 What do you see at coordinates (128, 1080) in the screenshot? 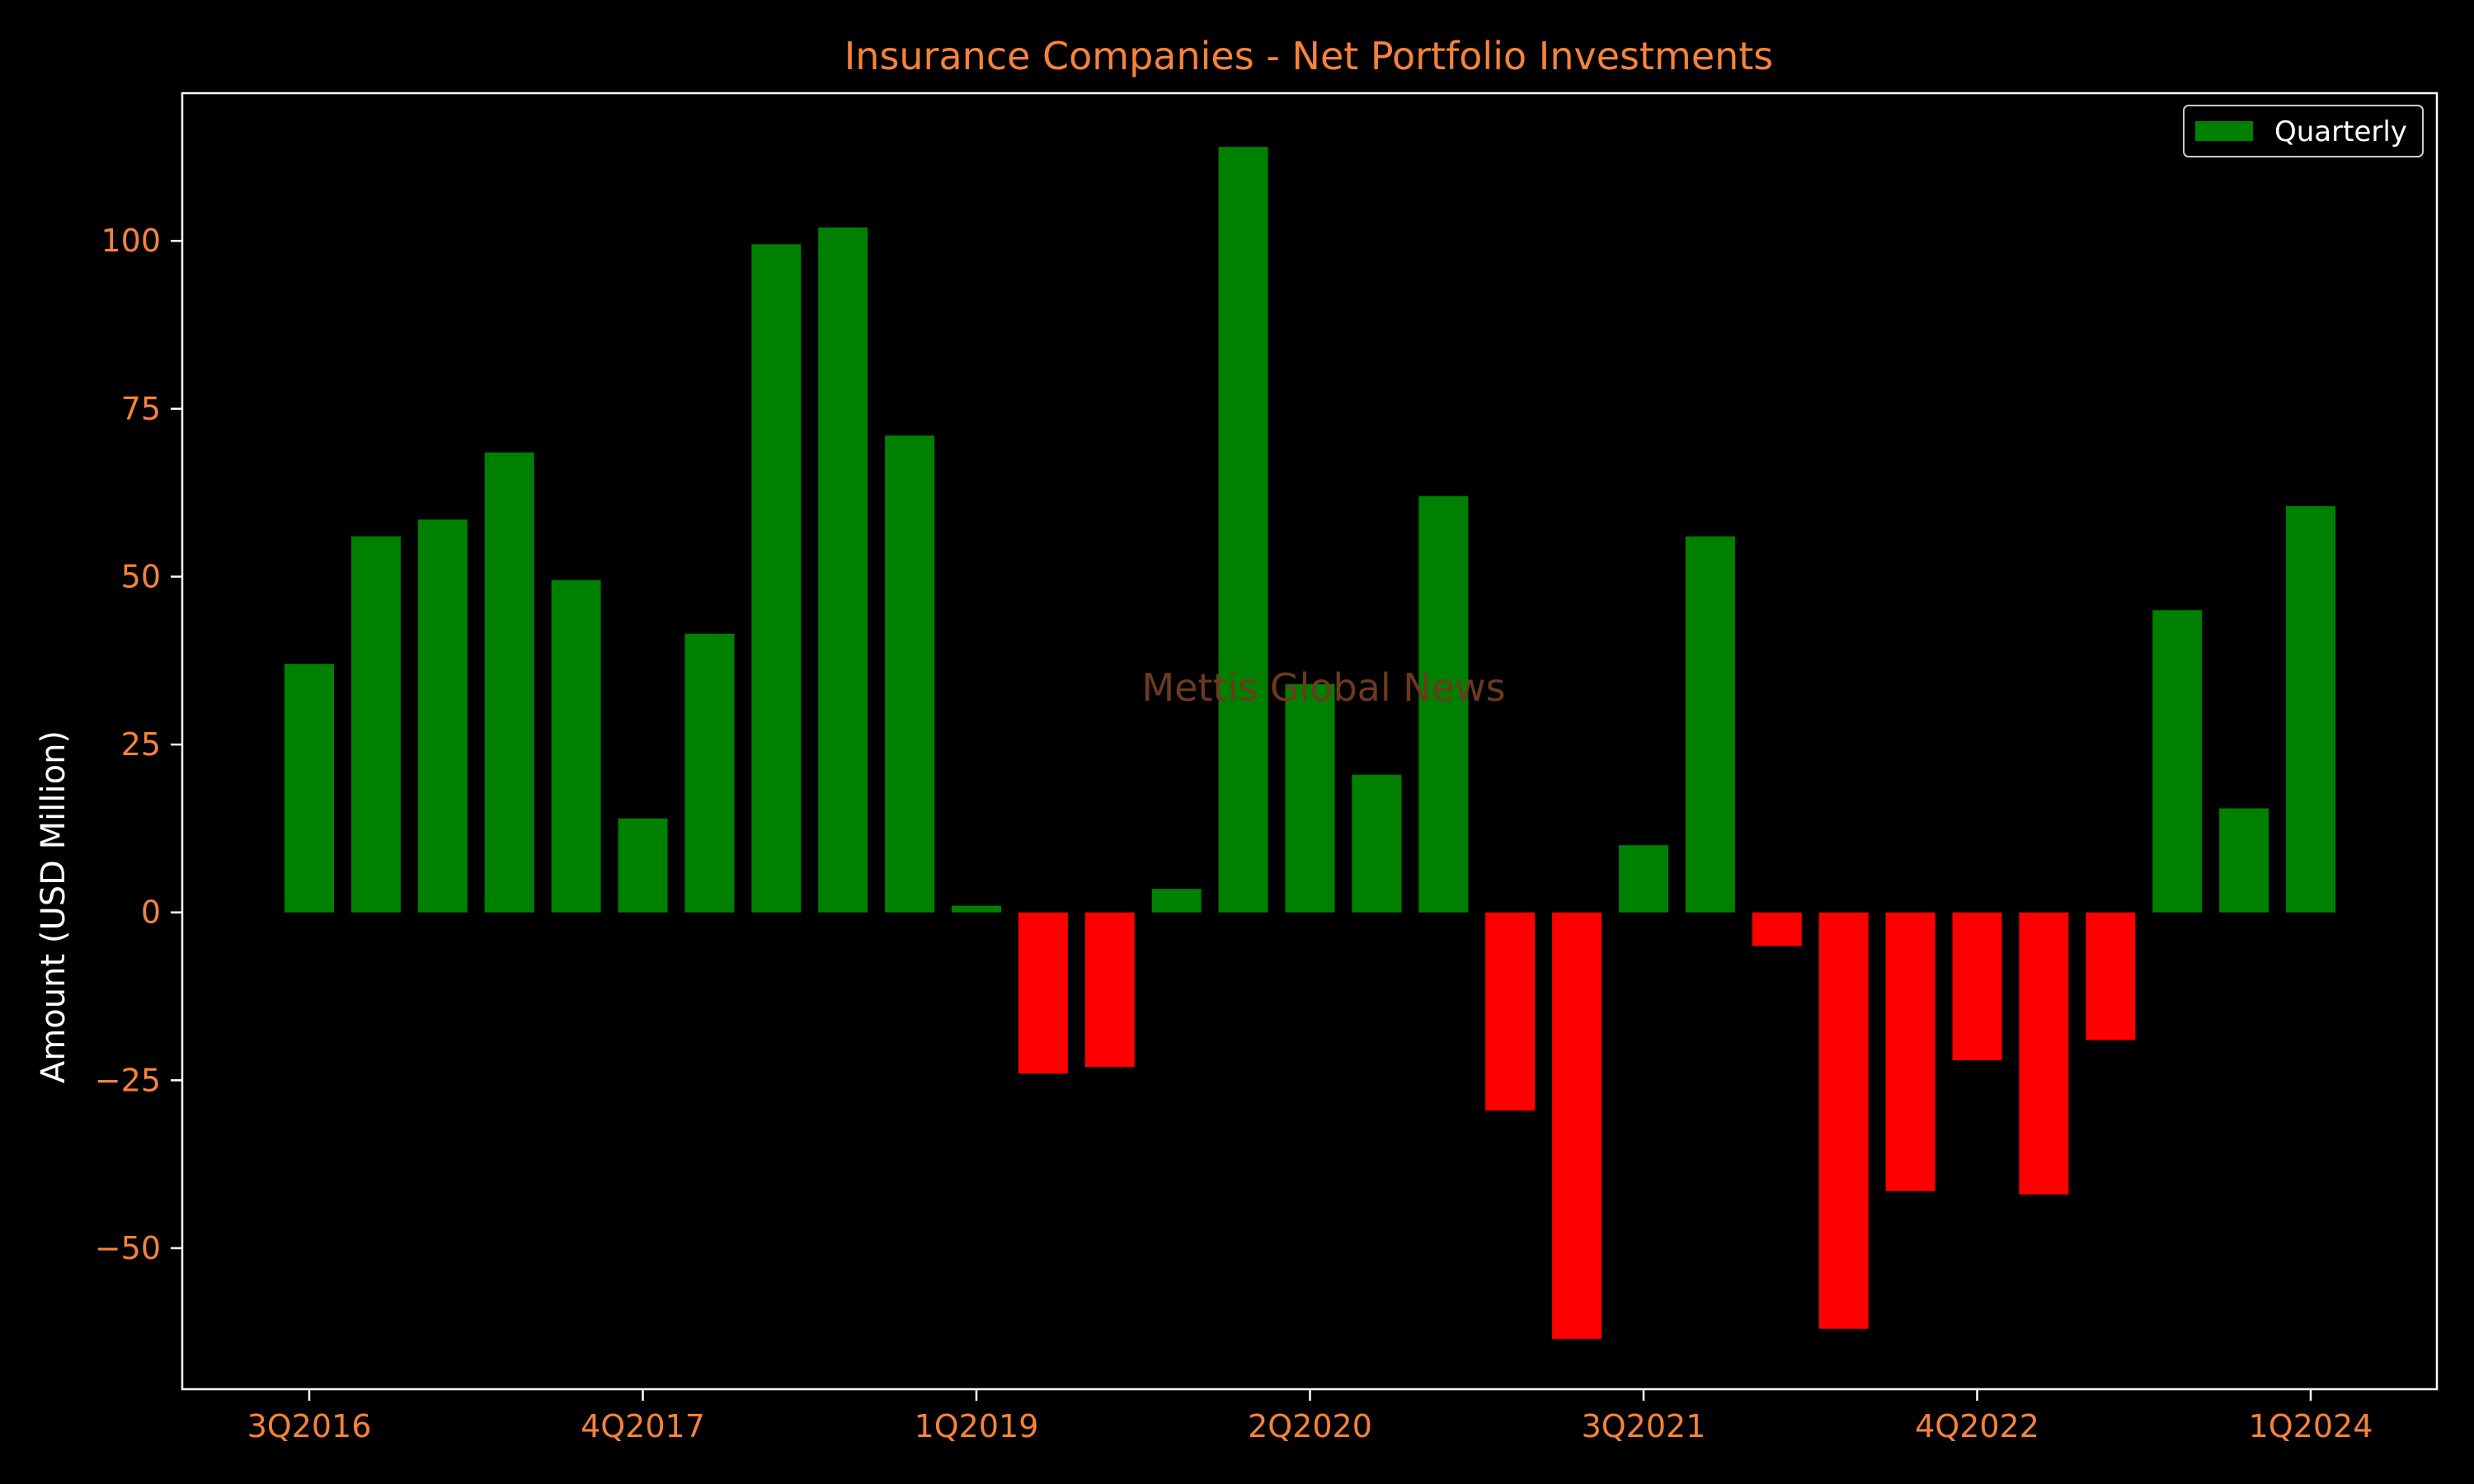
I see `y-tick-label: −25` at bounding box center [128, 1080].